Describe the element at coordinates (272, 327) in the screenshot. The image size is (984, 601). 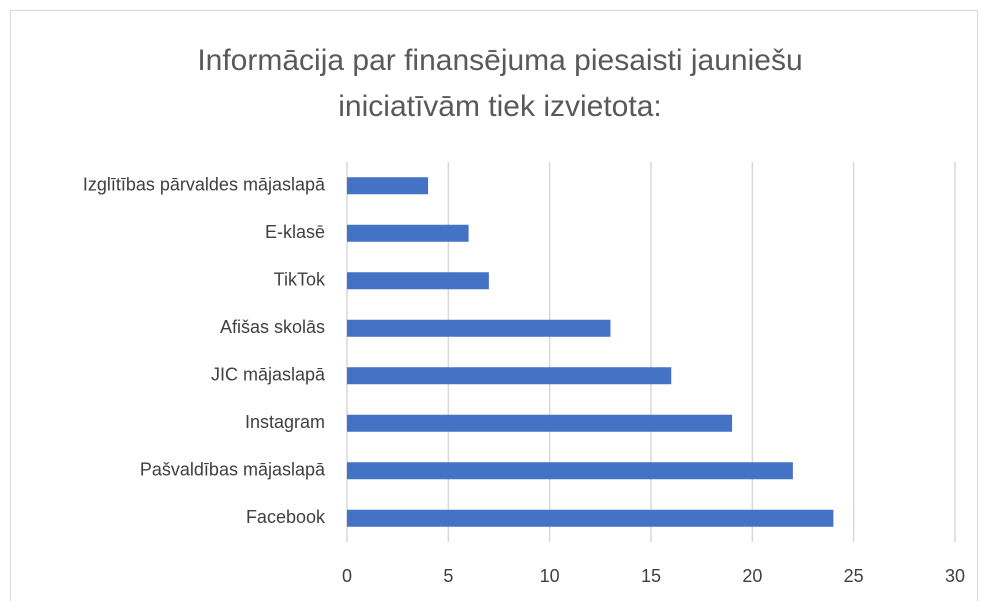
I see `y-tick-label: Afišas skolās` at that location.